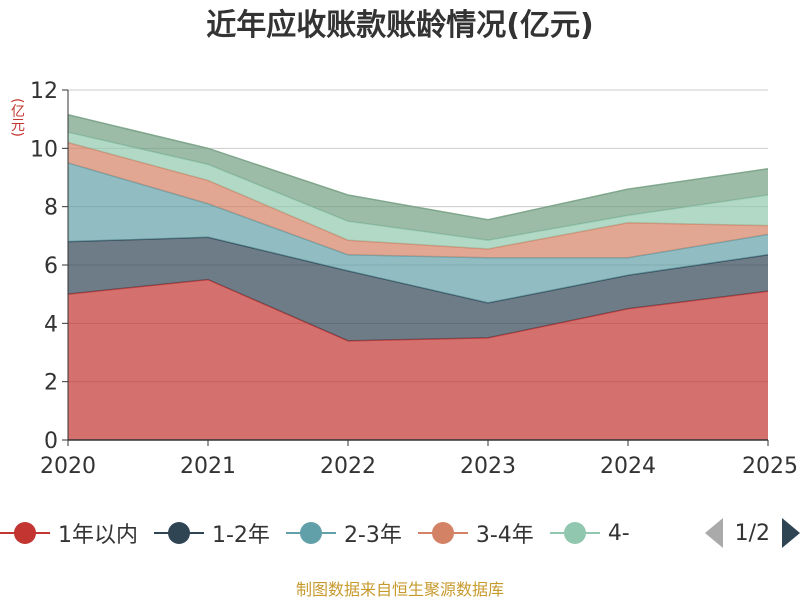 This screenshot has width=800, height=600. I want to click on x-tick-label: 2023, so click(488, 466).